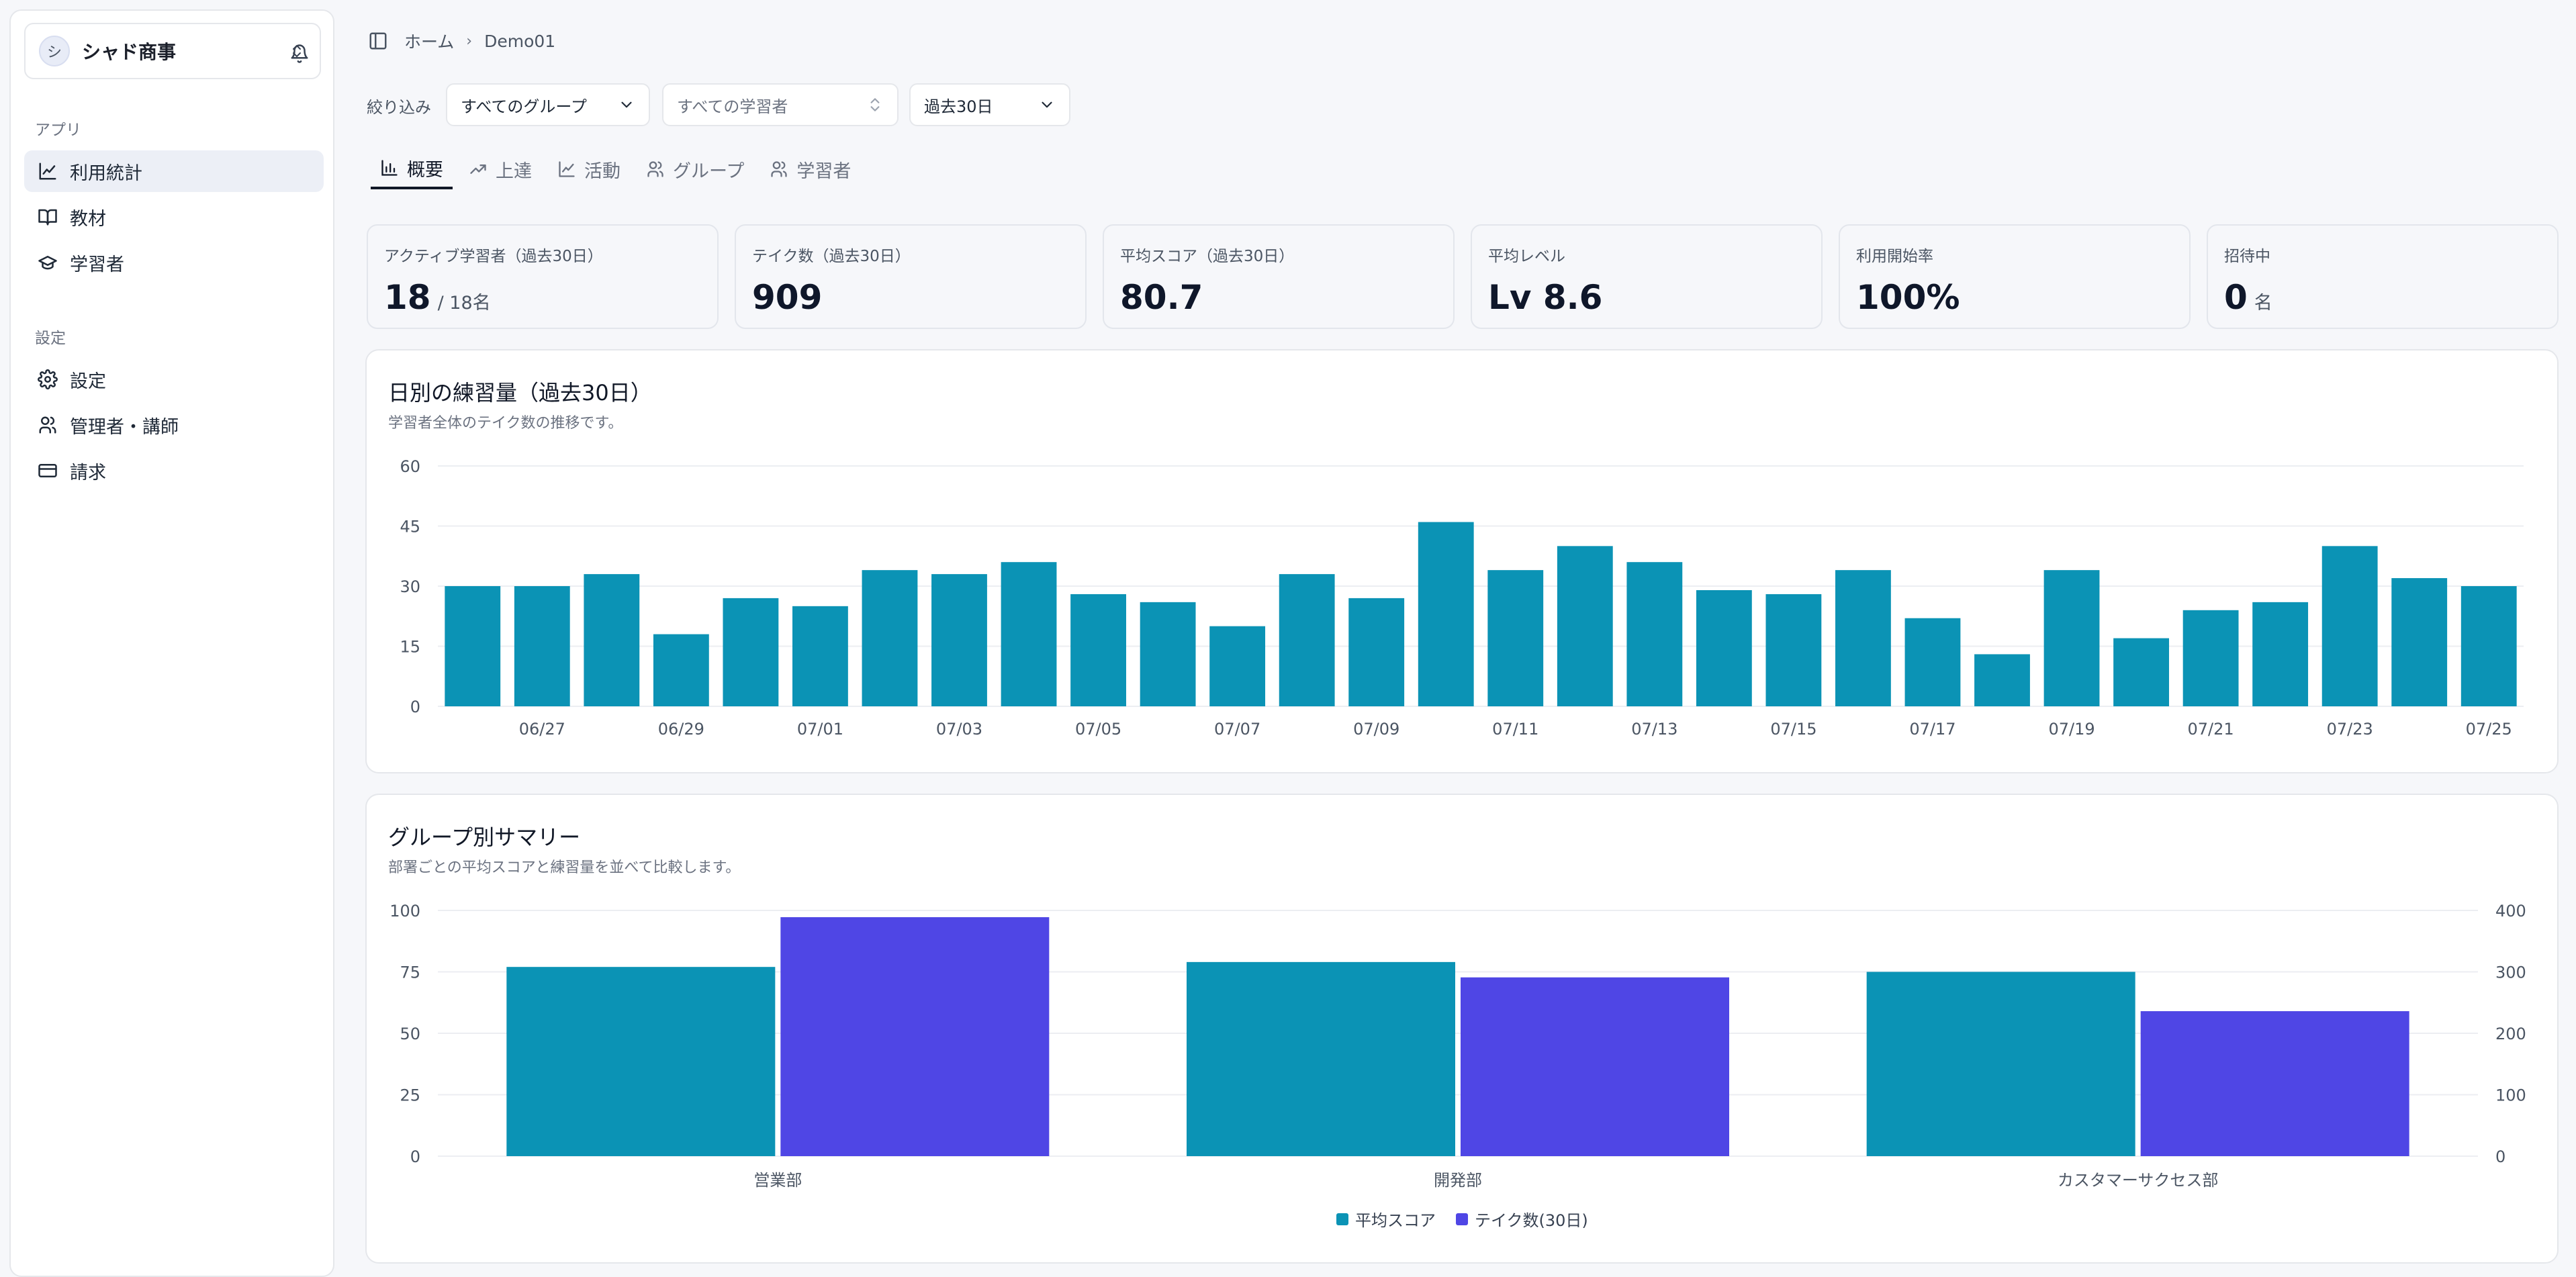  What do you see at coordinates (493, 256) in the screenshot?
I see `stat-label: アクティブ学習者（過去30日）` at bounding box center [493, 256].